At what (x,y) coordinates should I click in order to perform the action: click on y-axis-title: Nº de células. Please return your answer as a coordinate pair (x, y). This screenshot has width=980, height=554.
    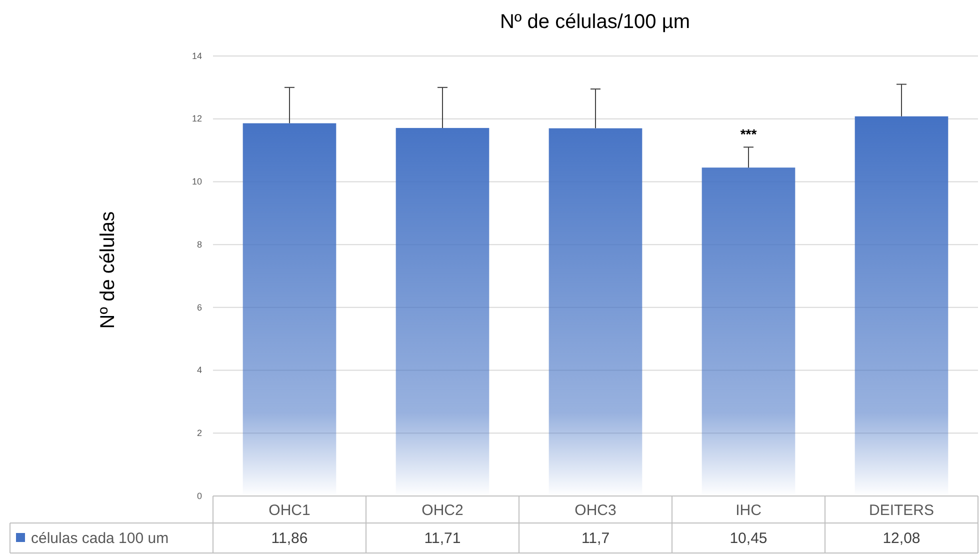
    Looking at the image, I should click on (108, 270).